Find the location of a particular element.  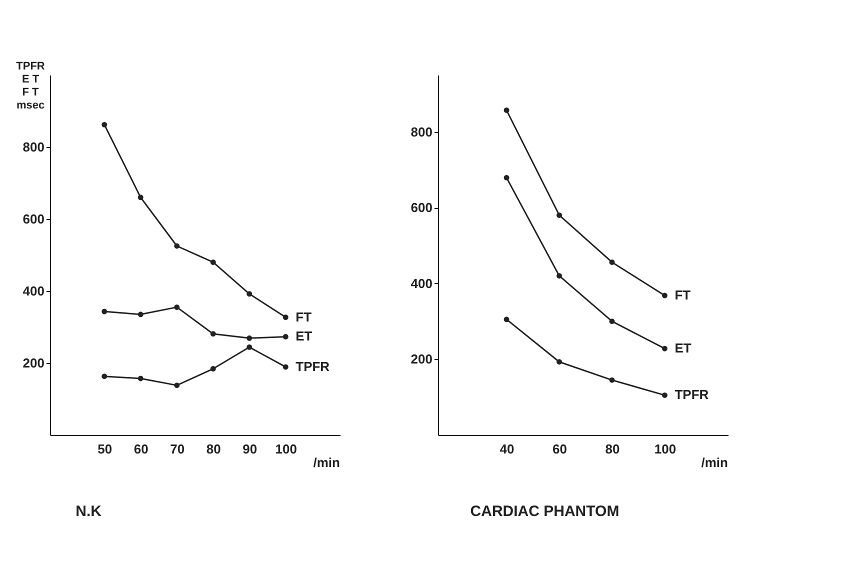

x-tick-label: 50 is located at coordinates (105, 449).